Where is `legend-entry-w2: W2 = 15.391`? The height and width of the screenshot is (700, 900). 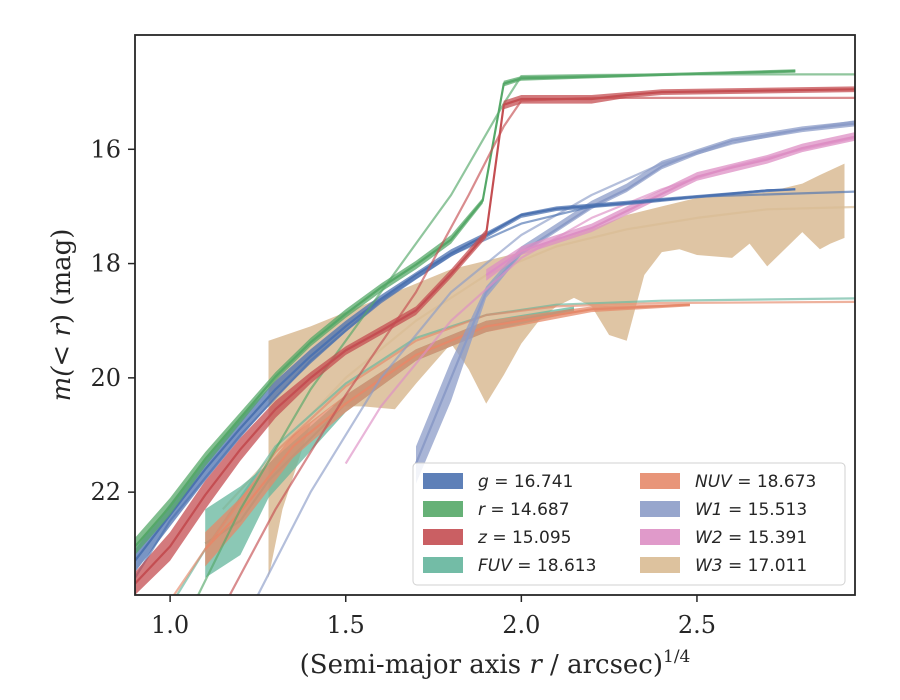 legend-entry-w2: W2 = 15.391 is located at coordinates (723, 538).